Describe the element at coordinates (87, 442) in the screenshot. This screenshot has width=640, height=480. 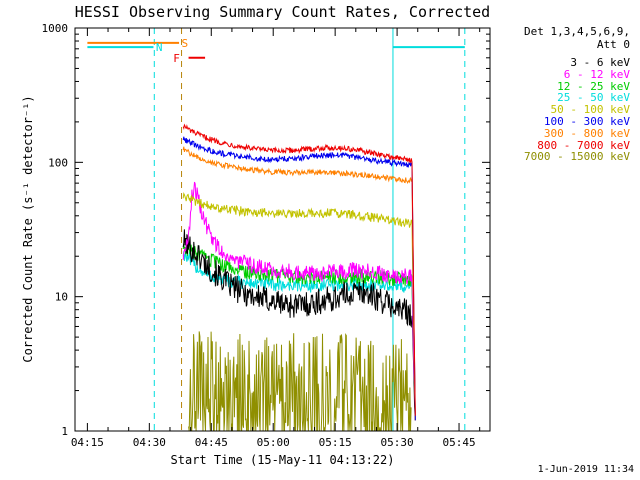
I see `svg-text: 04:15` at that location.